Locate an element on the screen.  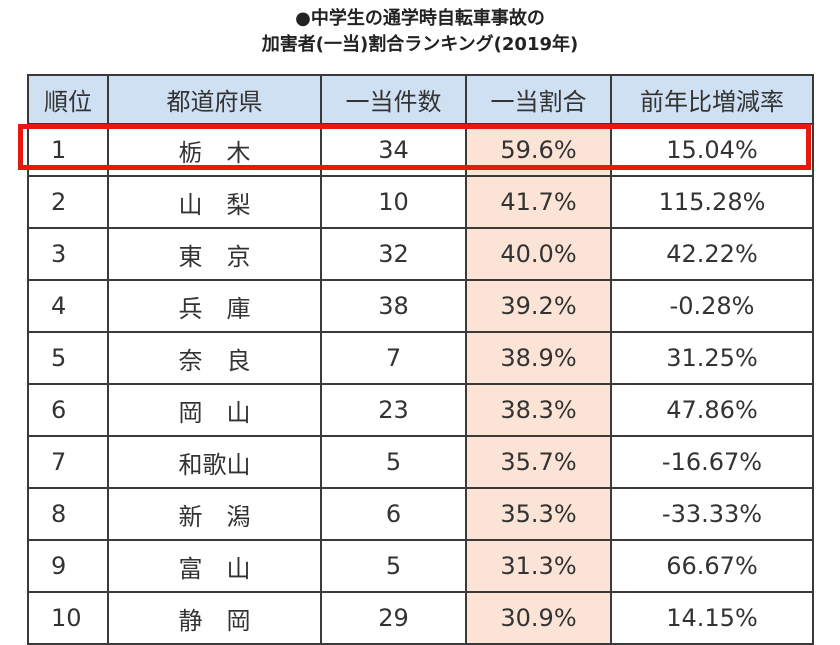
cell-count: 10 is located at coordinates (393, 202).